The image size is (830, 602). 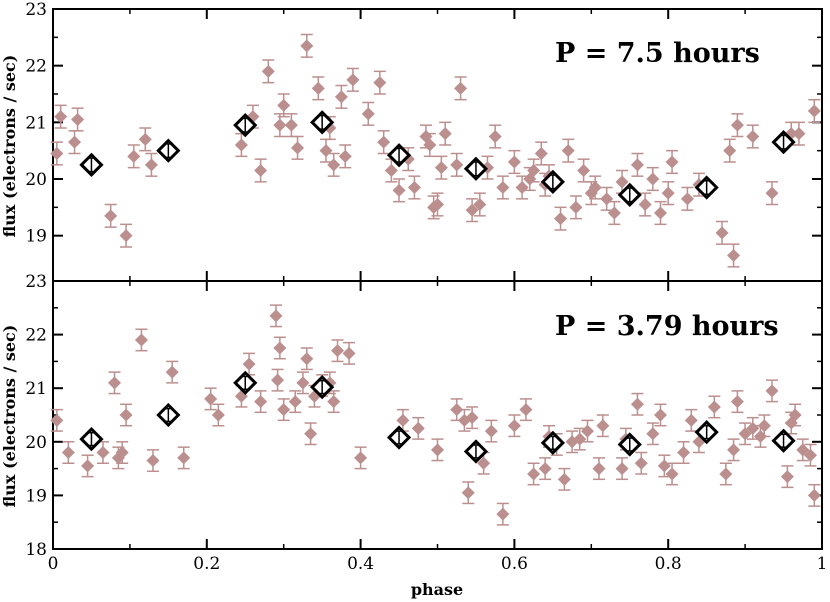 What do you see at coordinates (36, 282) in the screenshot?
I see `bottom-y-tick-label: 23` at bounding box center [36, 282].